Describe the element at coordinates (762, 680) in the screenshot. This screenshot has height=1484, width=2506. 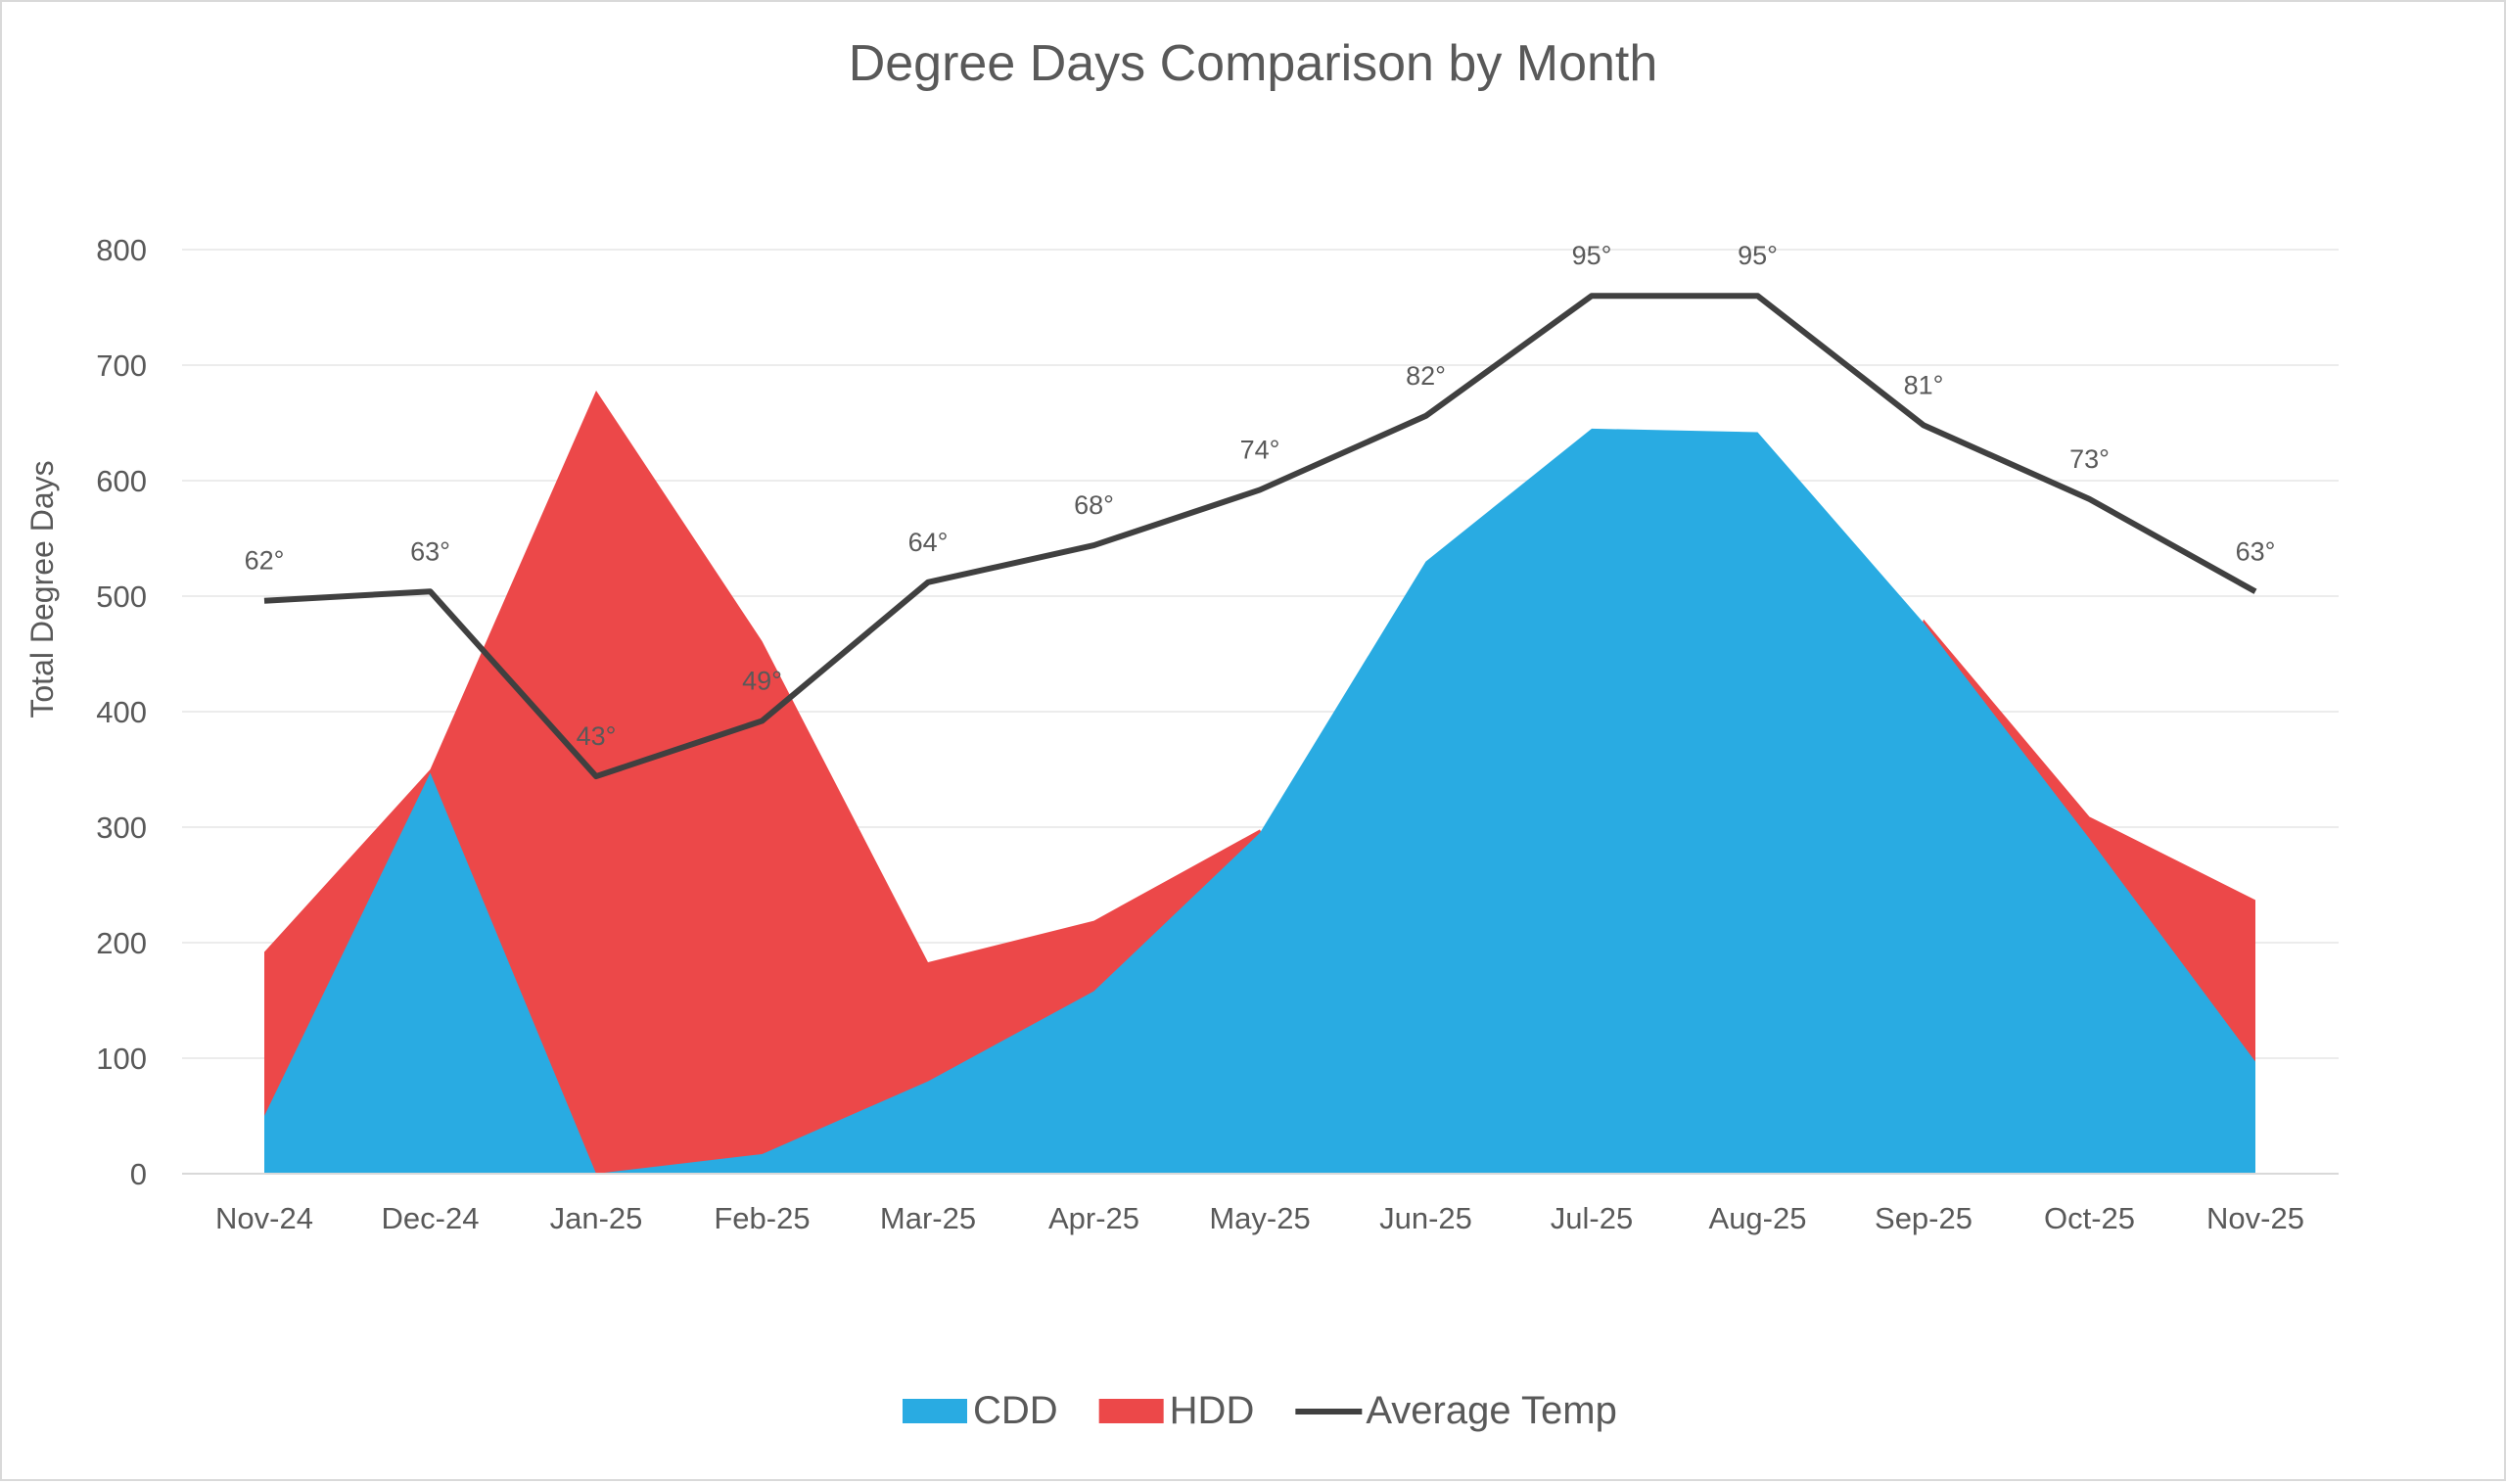
I see `temp-data-label: 49°` at that location.